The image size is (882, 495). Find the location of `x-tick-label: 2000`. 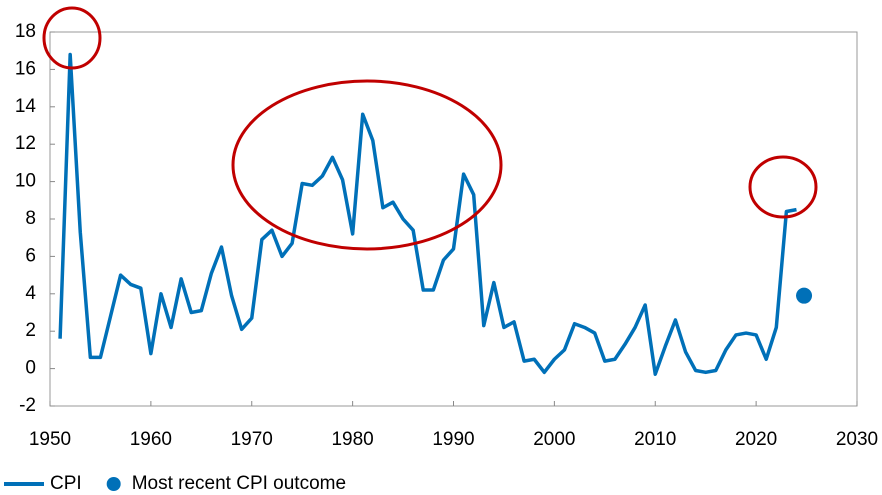

x-tick-label: 2000 is located at coordinates (554, 439).